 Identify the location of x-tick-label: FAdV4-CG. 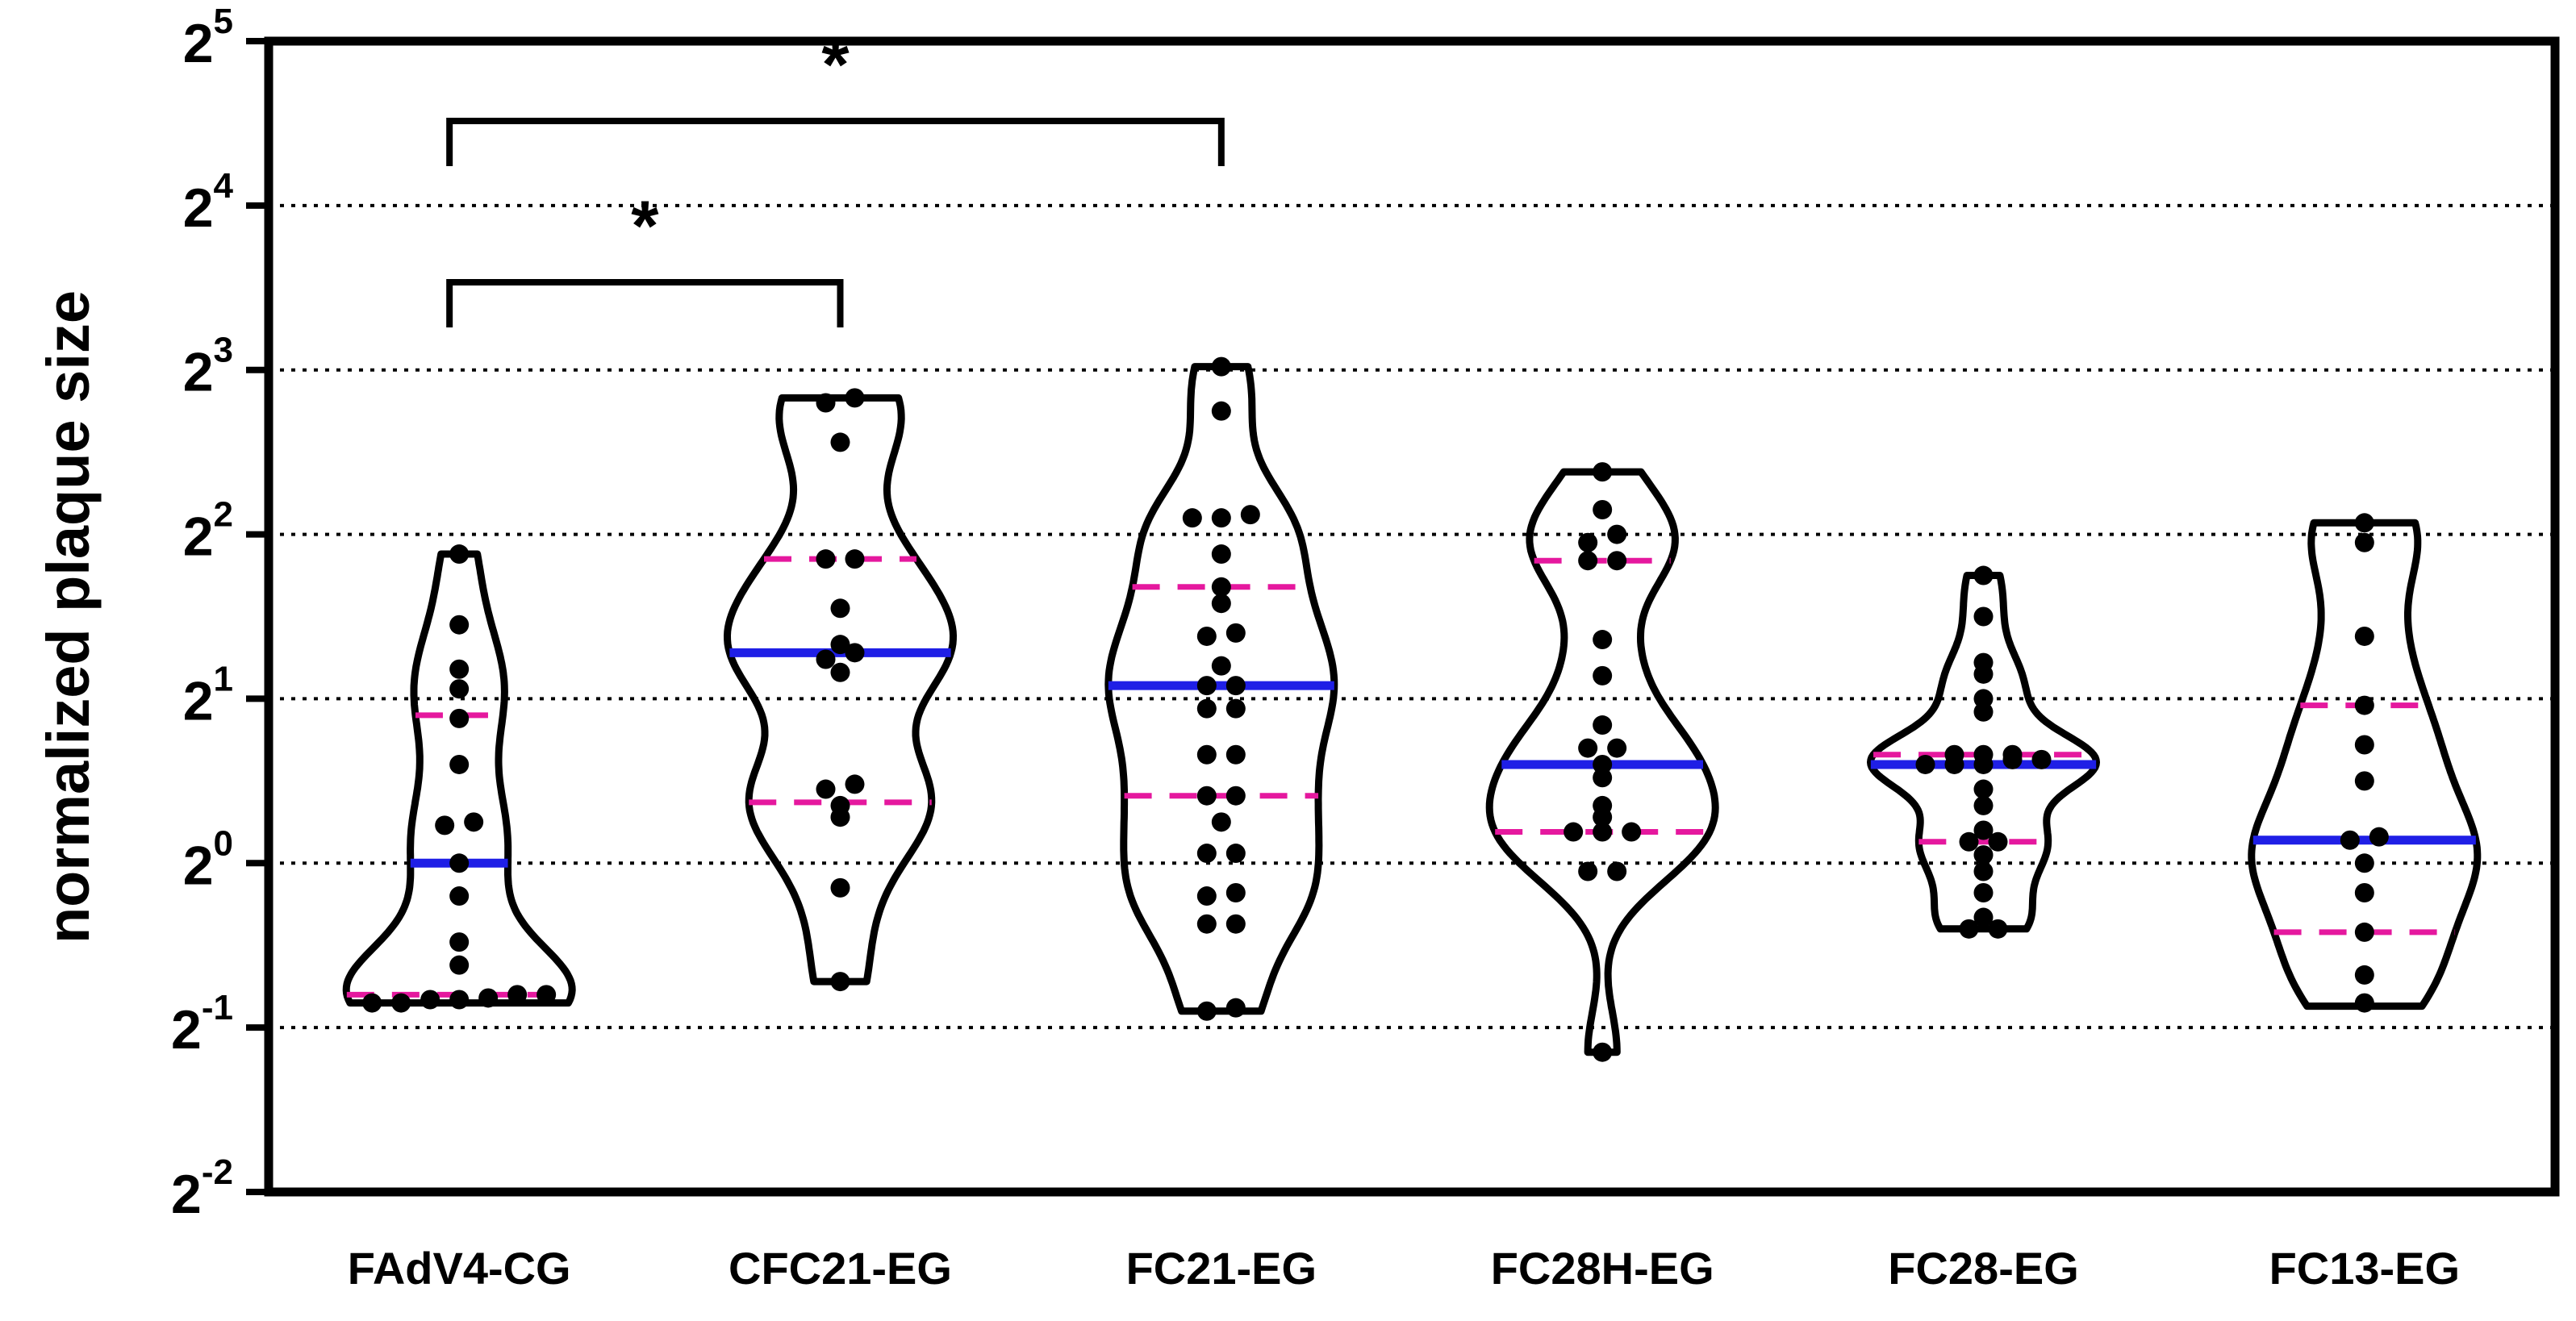
(459, 1268).